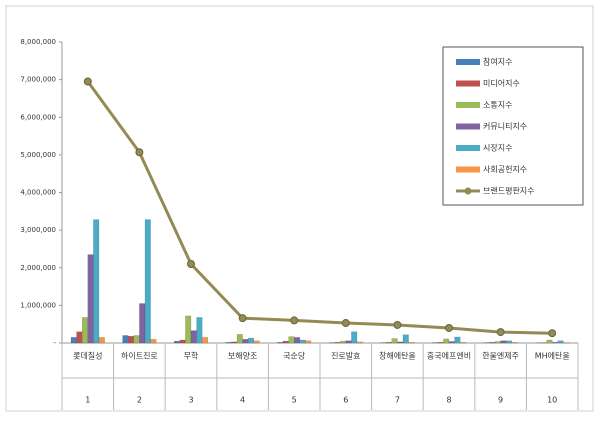 This screenshot has height=421, width=600. I want to click on x-tick-label: 흥국에프엔비, so click(449, 356).